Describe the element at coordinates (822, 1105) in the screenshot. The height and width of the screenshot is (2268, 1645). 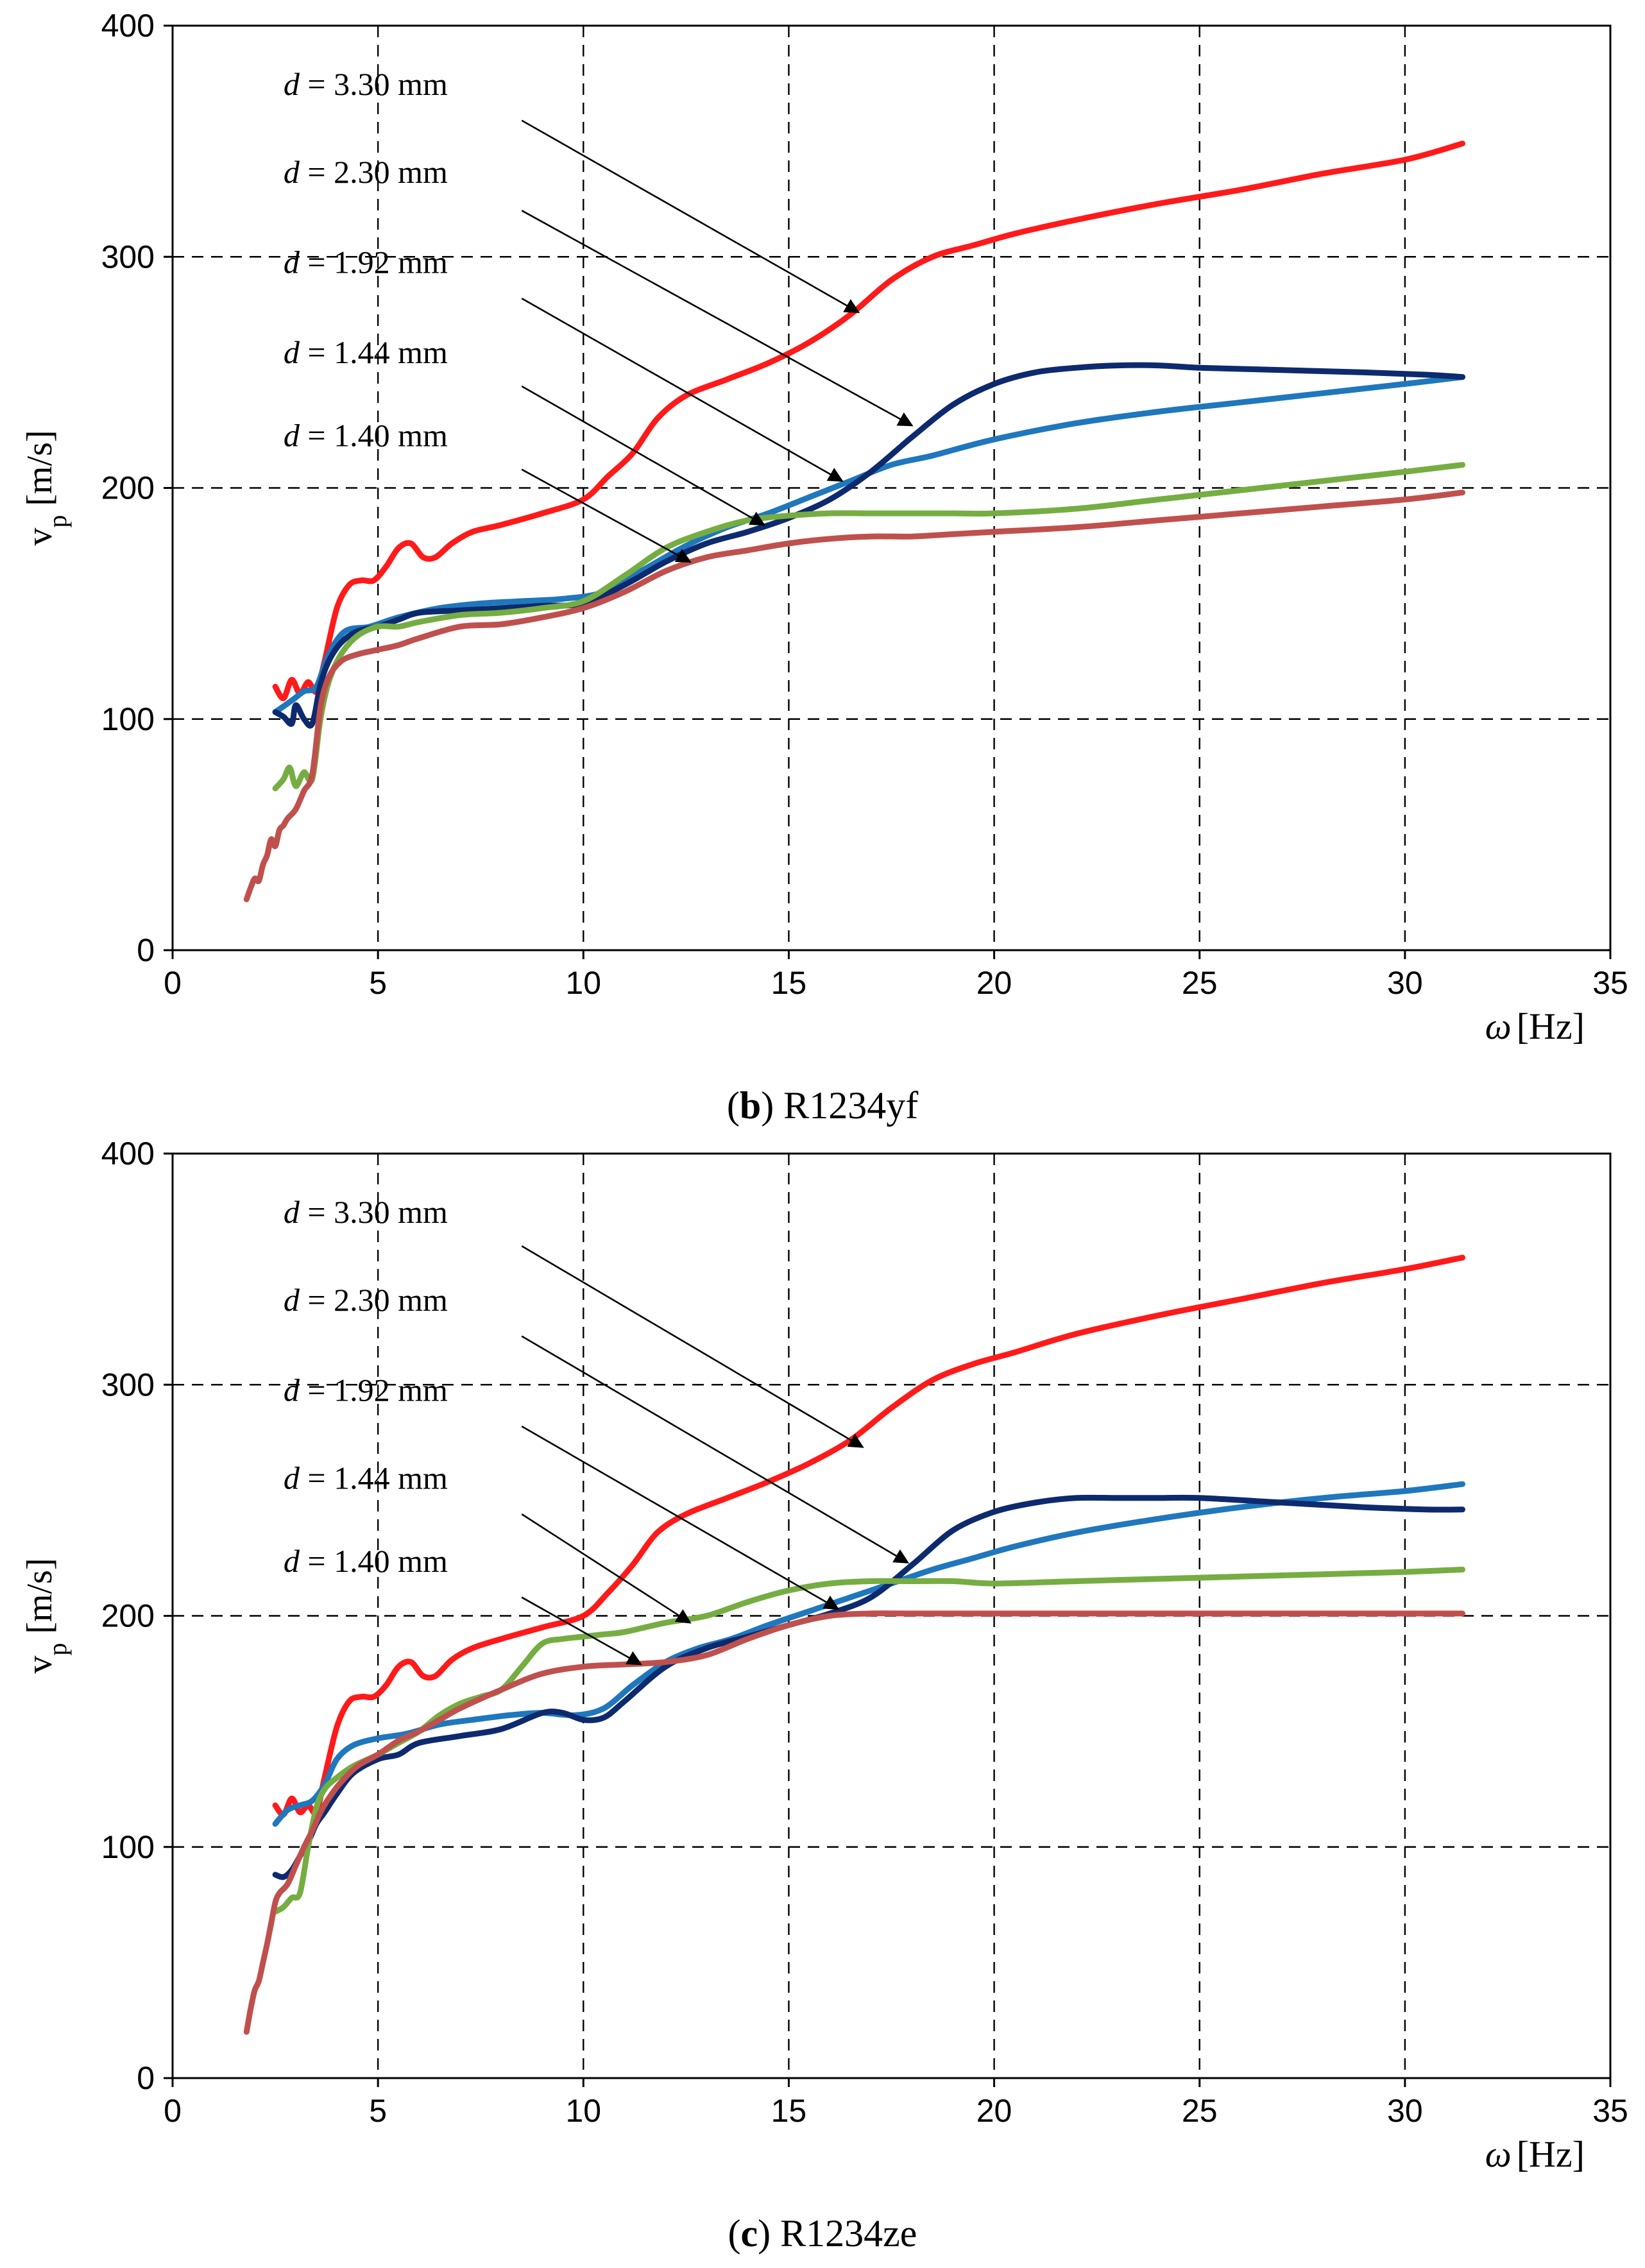
I see `chart-caption: (b) R1234yf` at that location.